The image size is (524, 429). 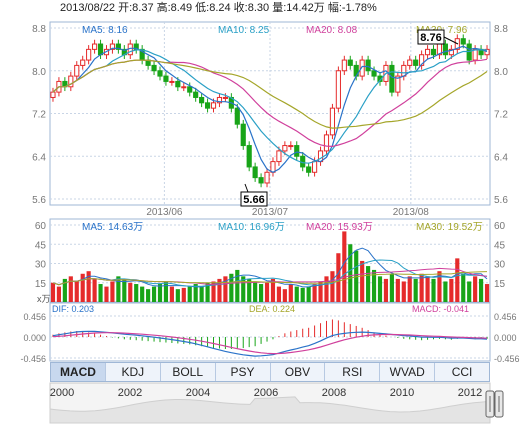 I want to click on low-marker-label: 5.66, so click(x=253, y=200).